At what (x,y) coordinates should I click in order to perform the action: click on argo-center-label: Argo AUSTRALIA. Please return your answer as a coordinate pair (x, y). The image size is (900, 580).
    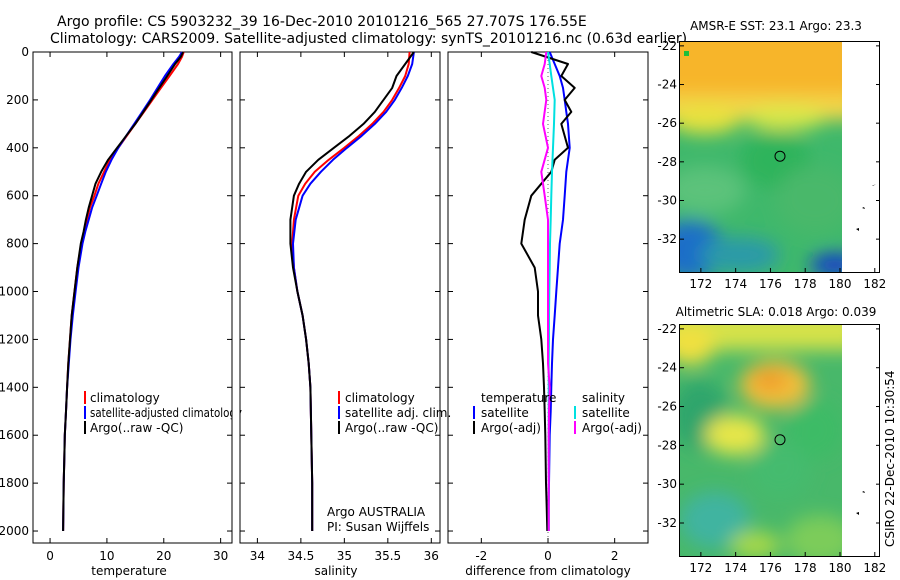
    Looking at the image, I should click on (376, 512).